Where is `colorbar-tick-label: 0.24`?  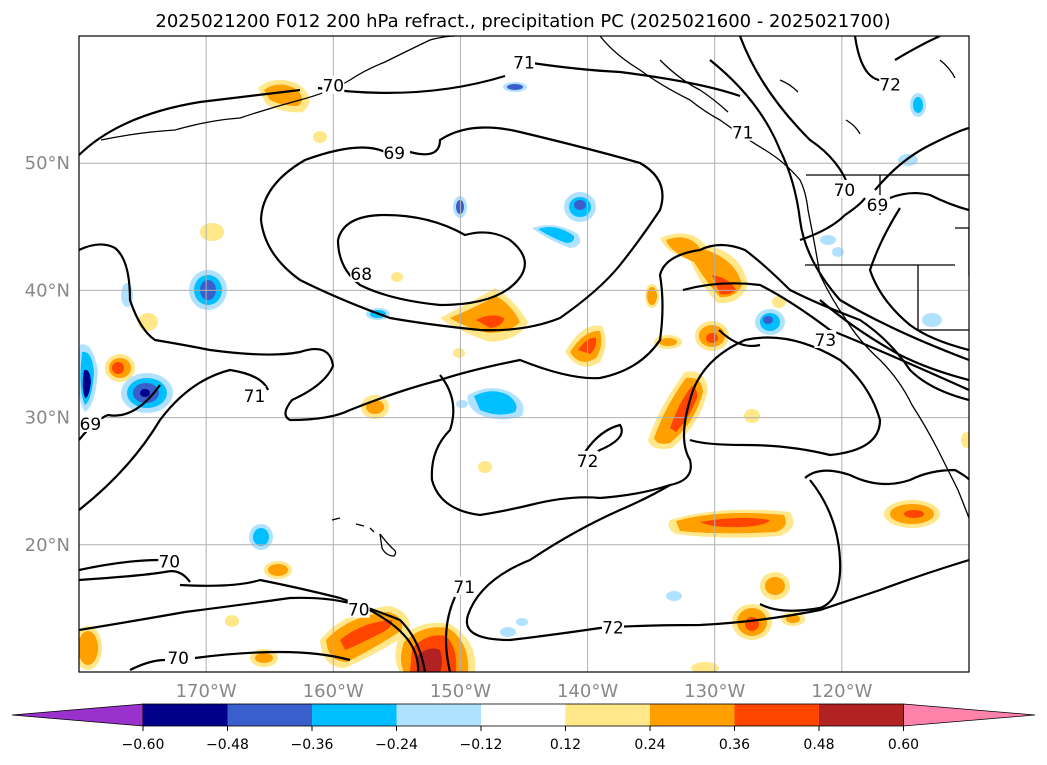
colorbar-tick-label: 0.24 is located at coordinates (649, 745).